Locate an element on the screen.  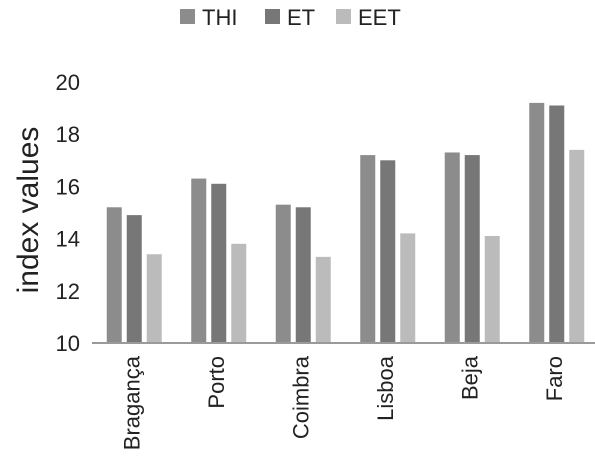
y-tick-label: 10 is located at coordinates (68, 343).